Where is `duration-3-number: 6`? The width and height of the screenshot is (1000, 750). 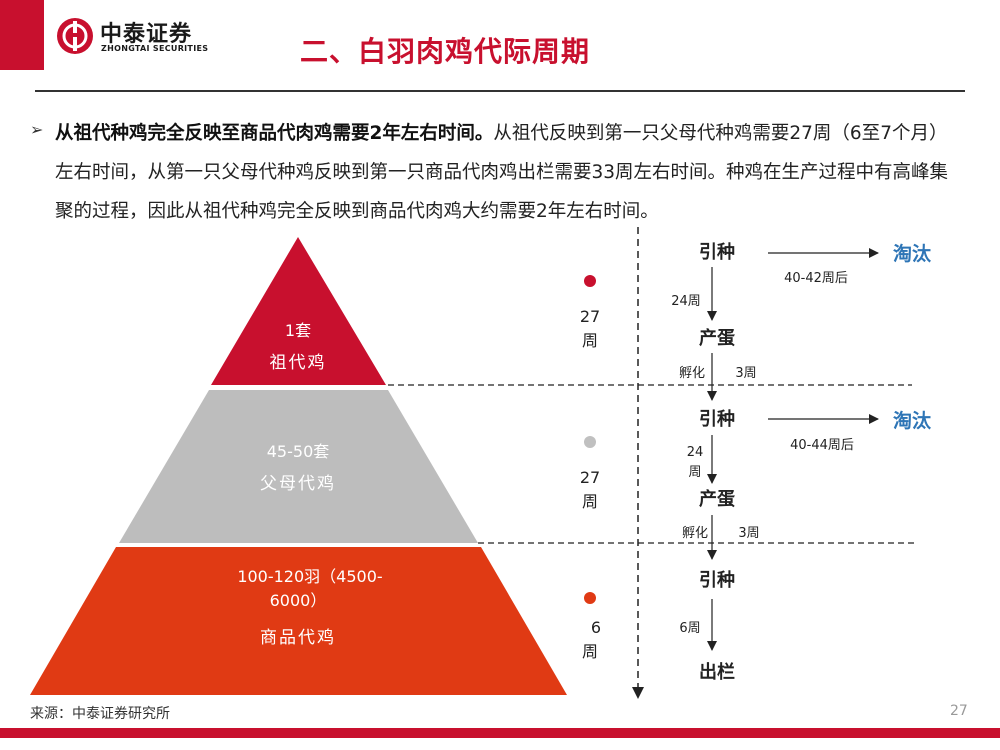 duration-3-number: 6 is located at coordinates (596, 627).